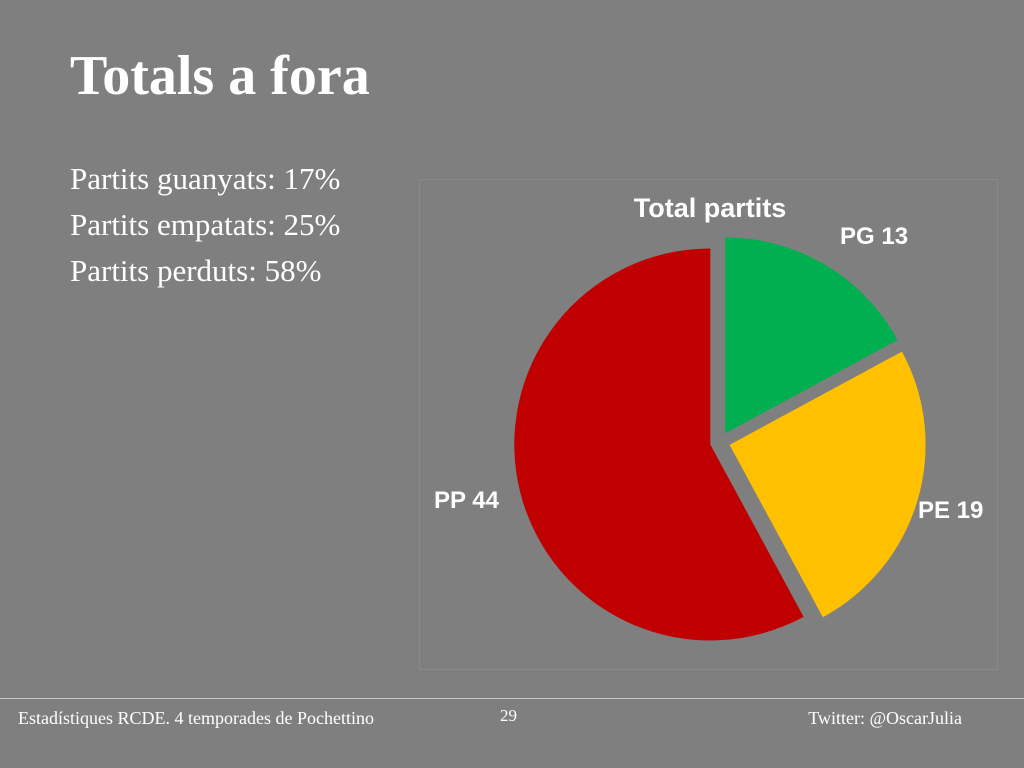 Image resolution: width=1024 pixels, height=768 pixels. Describe the element at coordinates (827, 484) in the screenshot. I see `pie-slice-drawn` at that location.